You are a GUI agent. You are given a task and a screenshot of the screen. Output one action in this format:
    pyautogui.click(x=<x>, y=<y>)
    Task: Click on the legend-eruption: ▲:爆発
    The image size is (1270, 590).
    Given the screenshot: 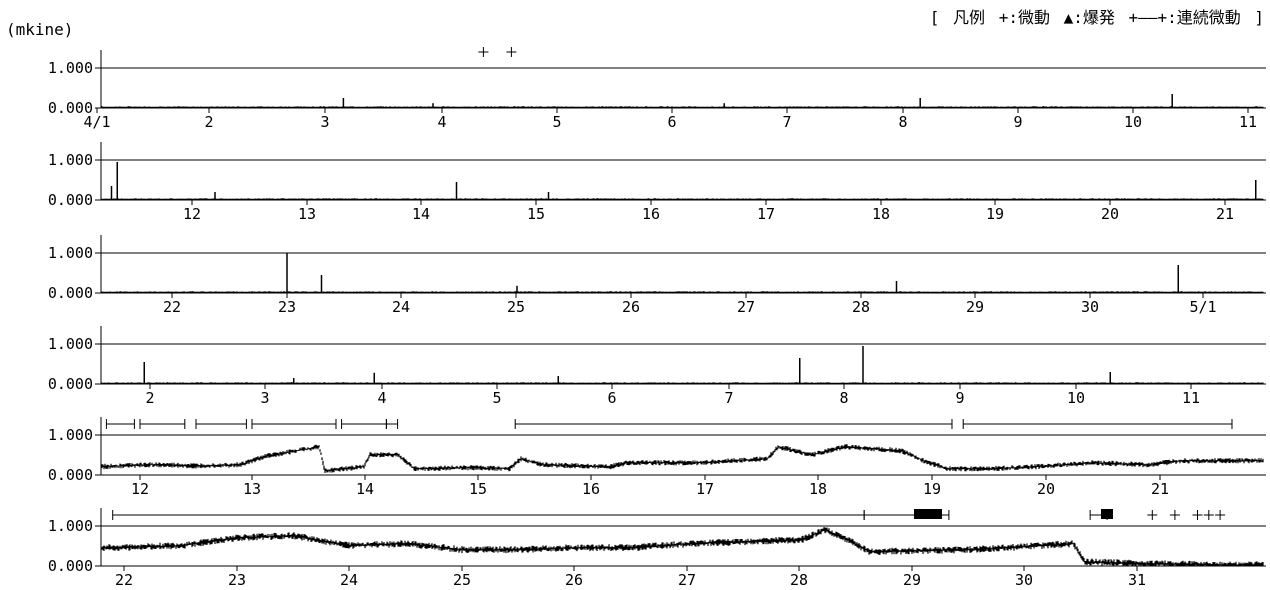 What is the action you would take?
    pyautogui.click(x=1089, y=17)
    